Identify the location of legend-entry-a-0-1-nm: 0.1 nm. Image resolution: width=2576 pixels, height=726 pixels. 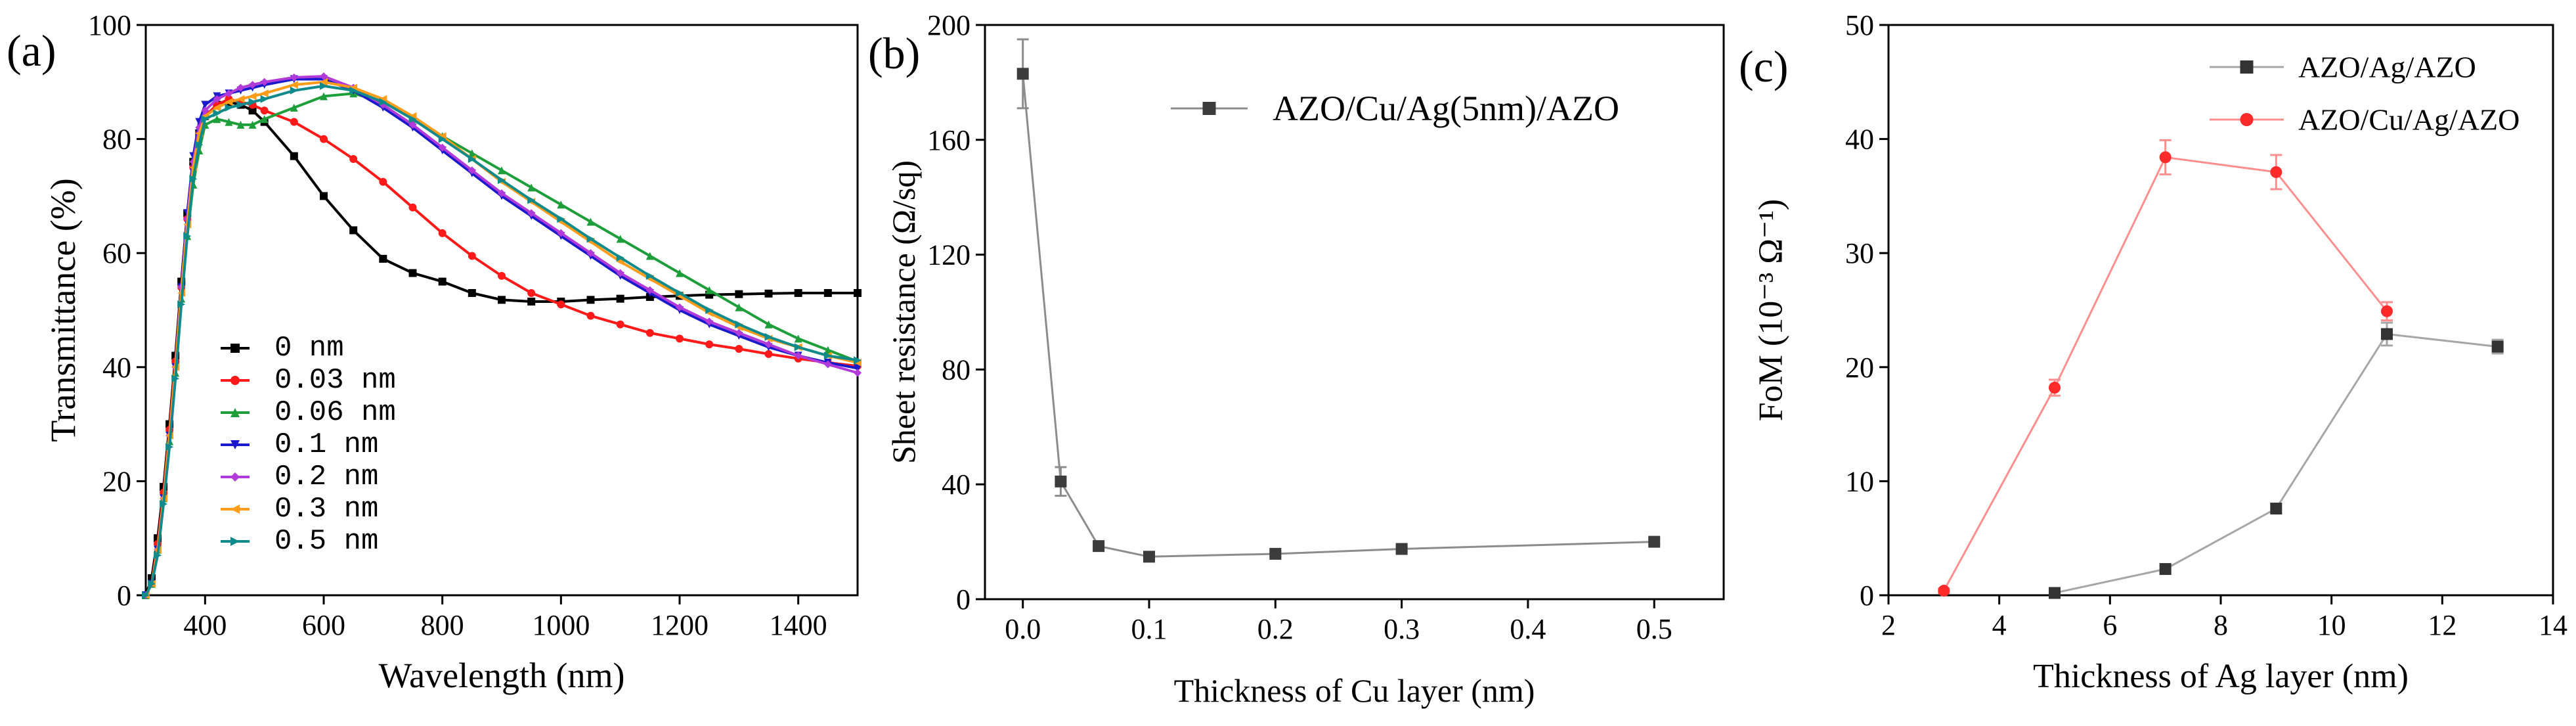
(299, 444).